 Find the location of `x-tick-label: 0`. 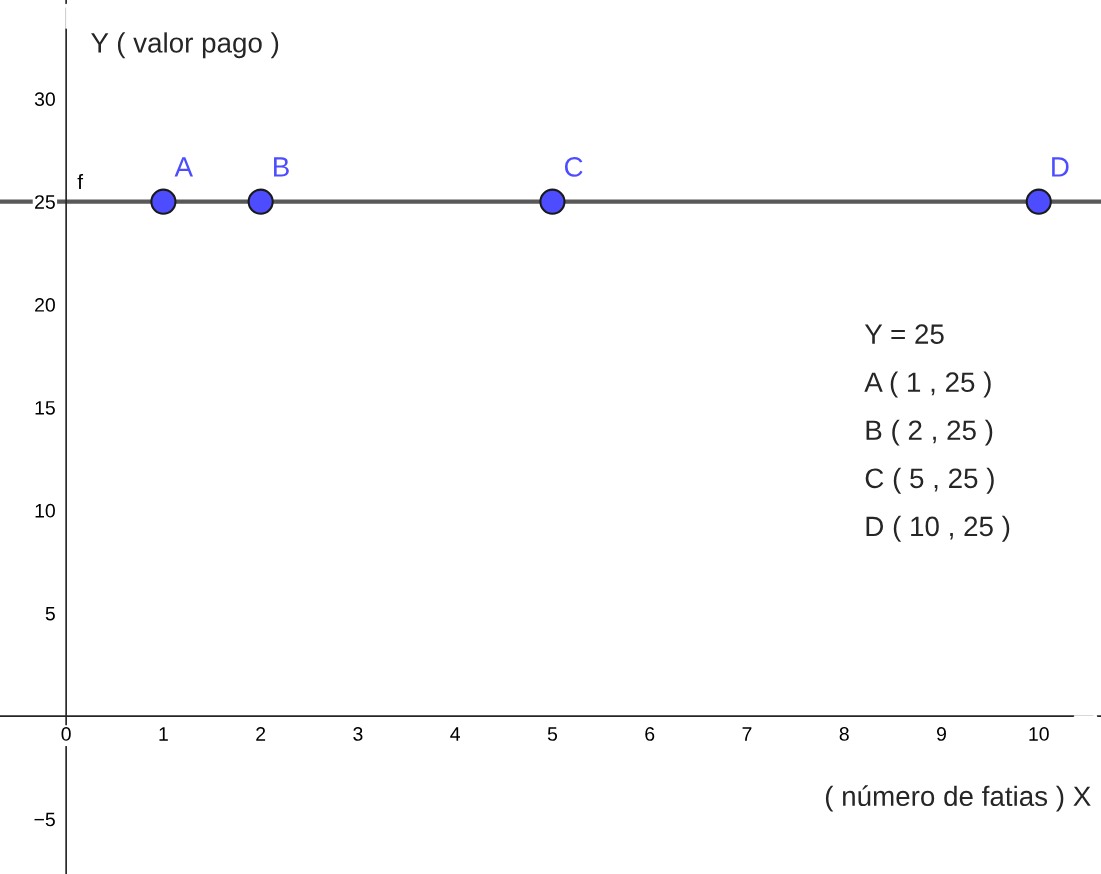

x-tick-label: 0 is located at coordinates (66, 734).